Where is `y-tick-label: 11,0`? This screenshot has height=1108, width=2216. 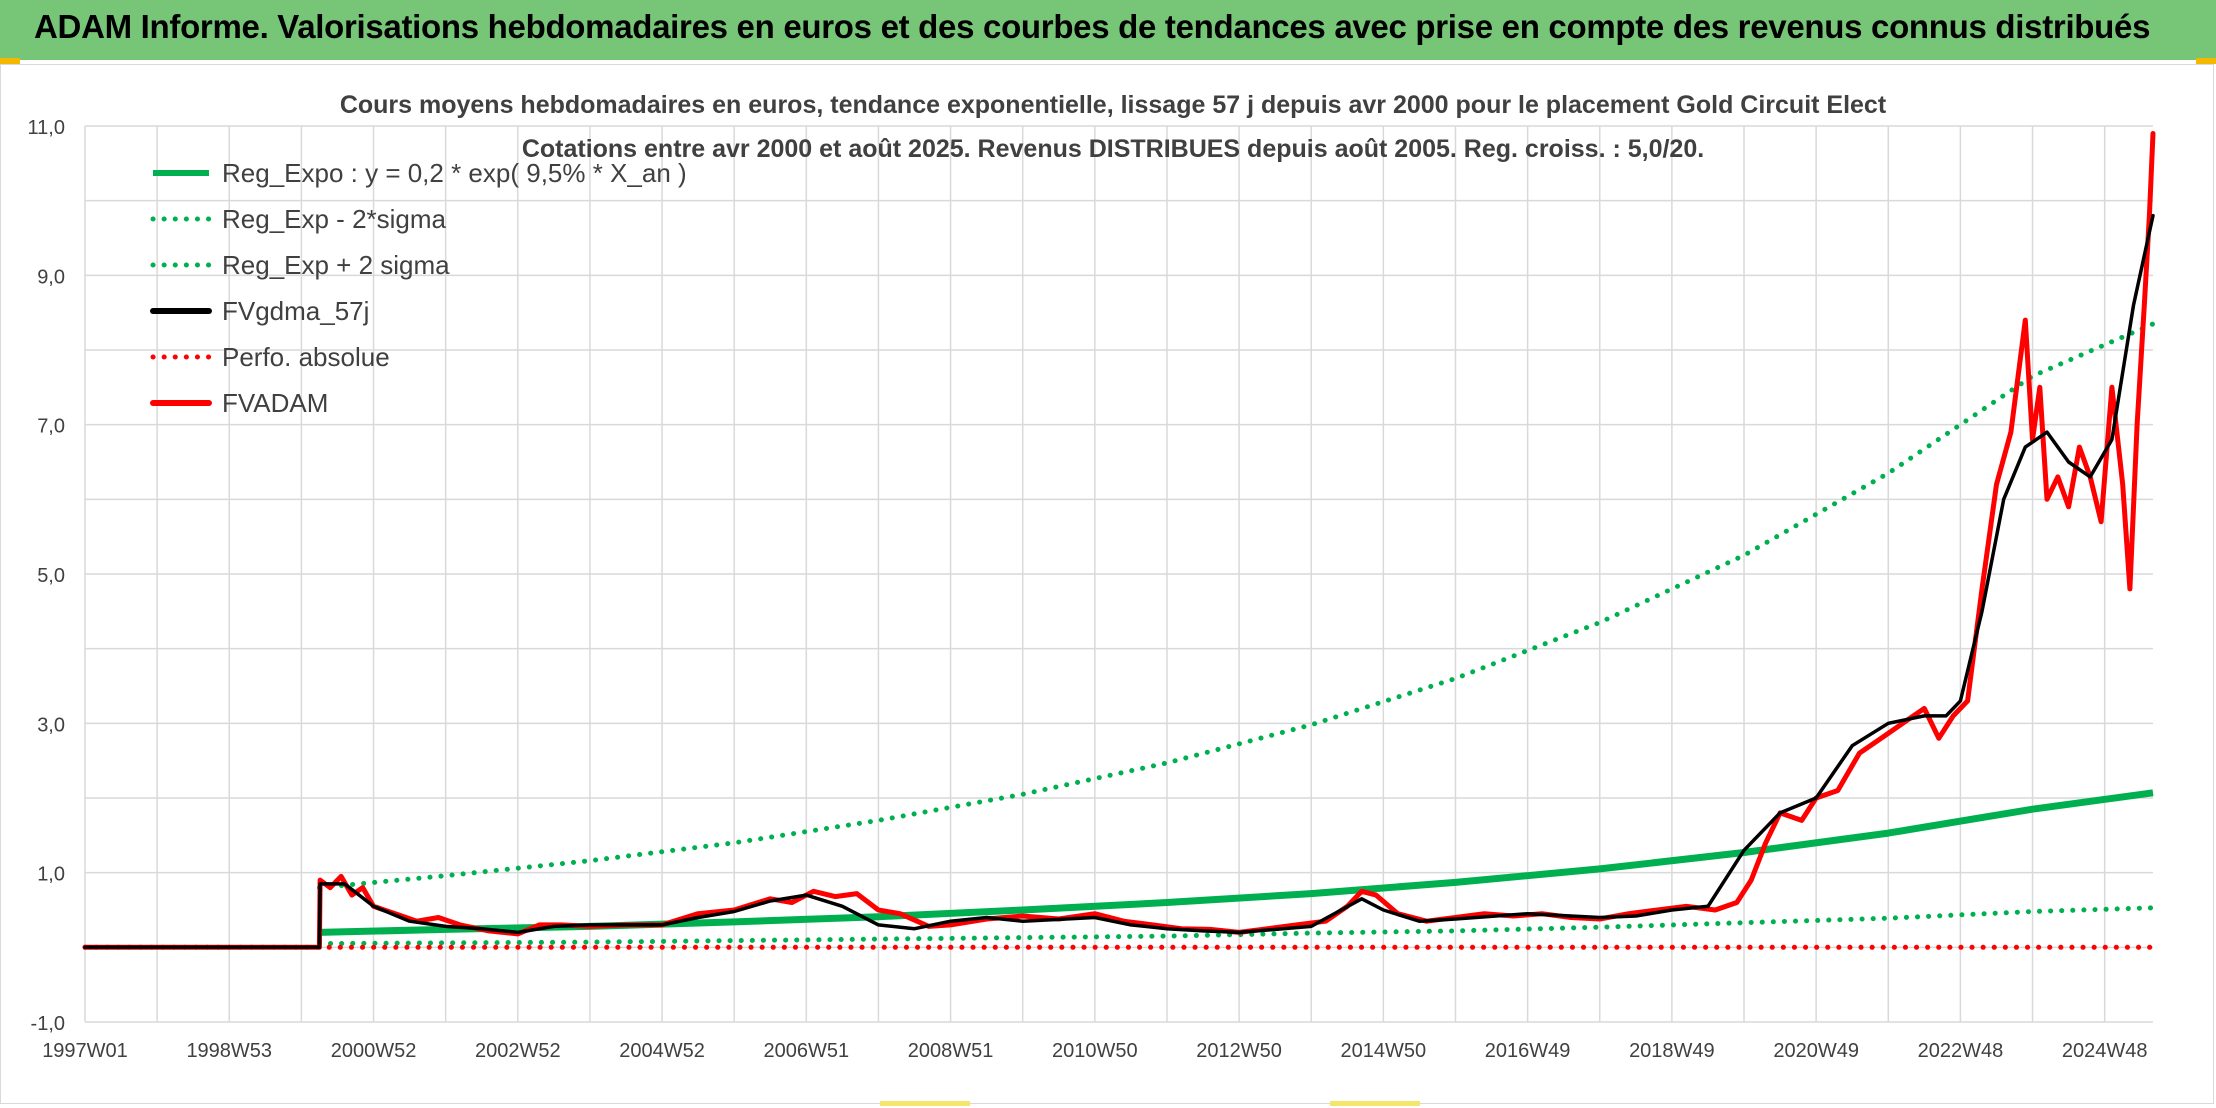
y-tick-label: 11,0 is located at coordinates (46, 128).